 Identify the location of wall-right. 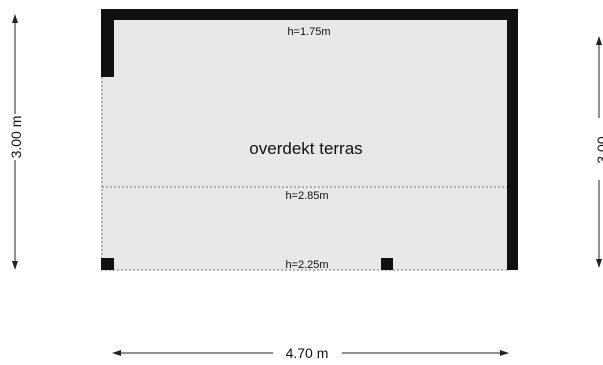
(512, 139).